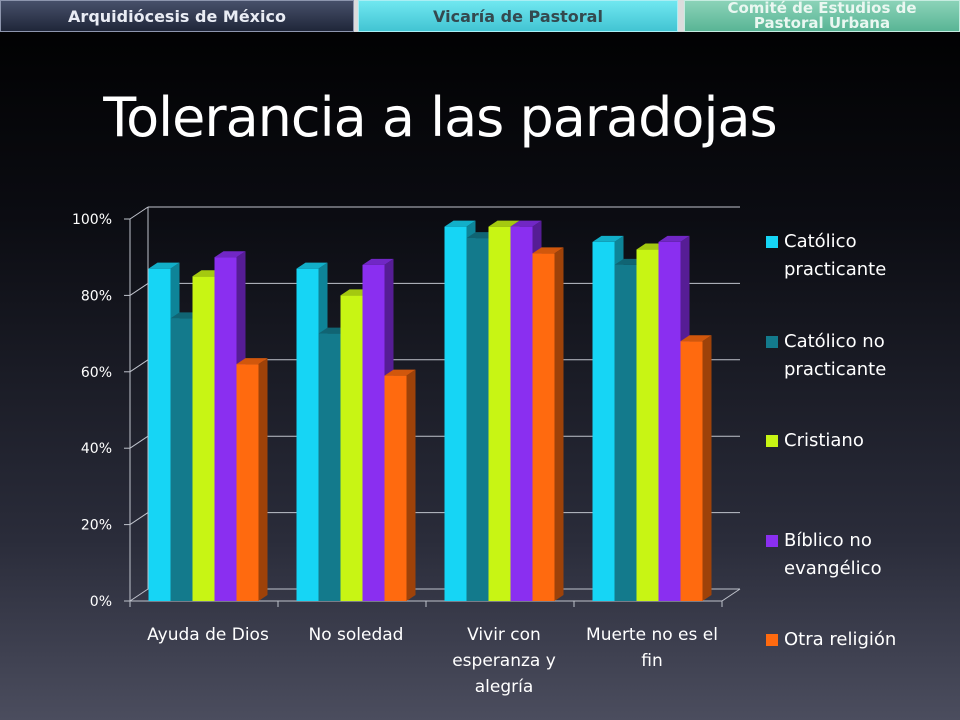  What do you see at coordinates (96, 373) in the screenshot?
I see `y-tick-label: 60%` at bounding box center [96, 373].